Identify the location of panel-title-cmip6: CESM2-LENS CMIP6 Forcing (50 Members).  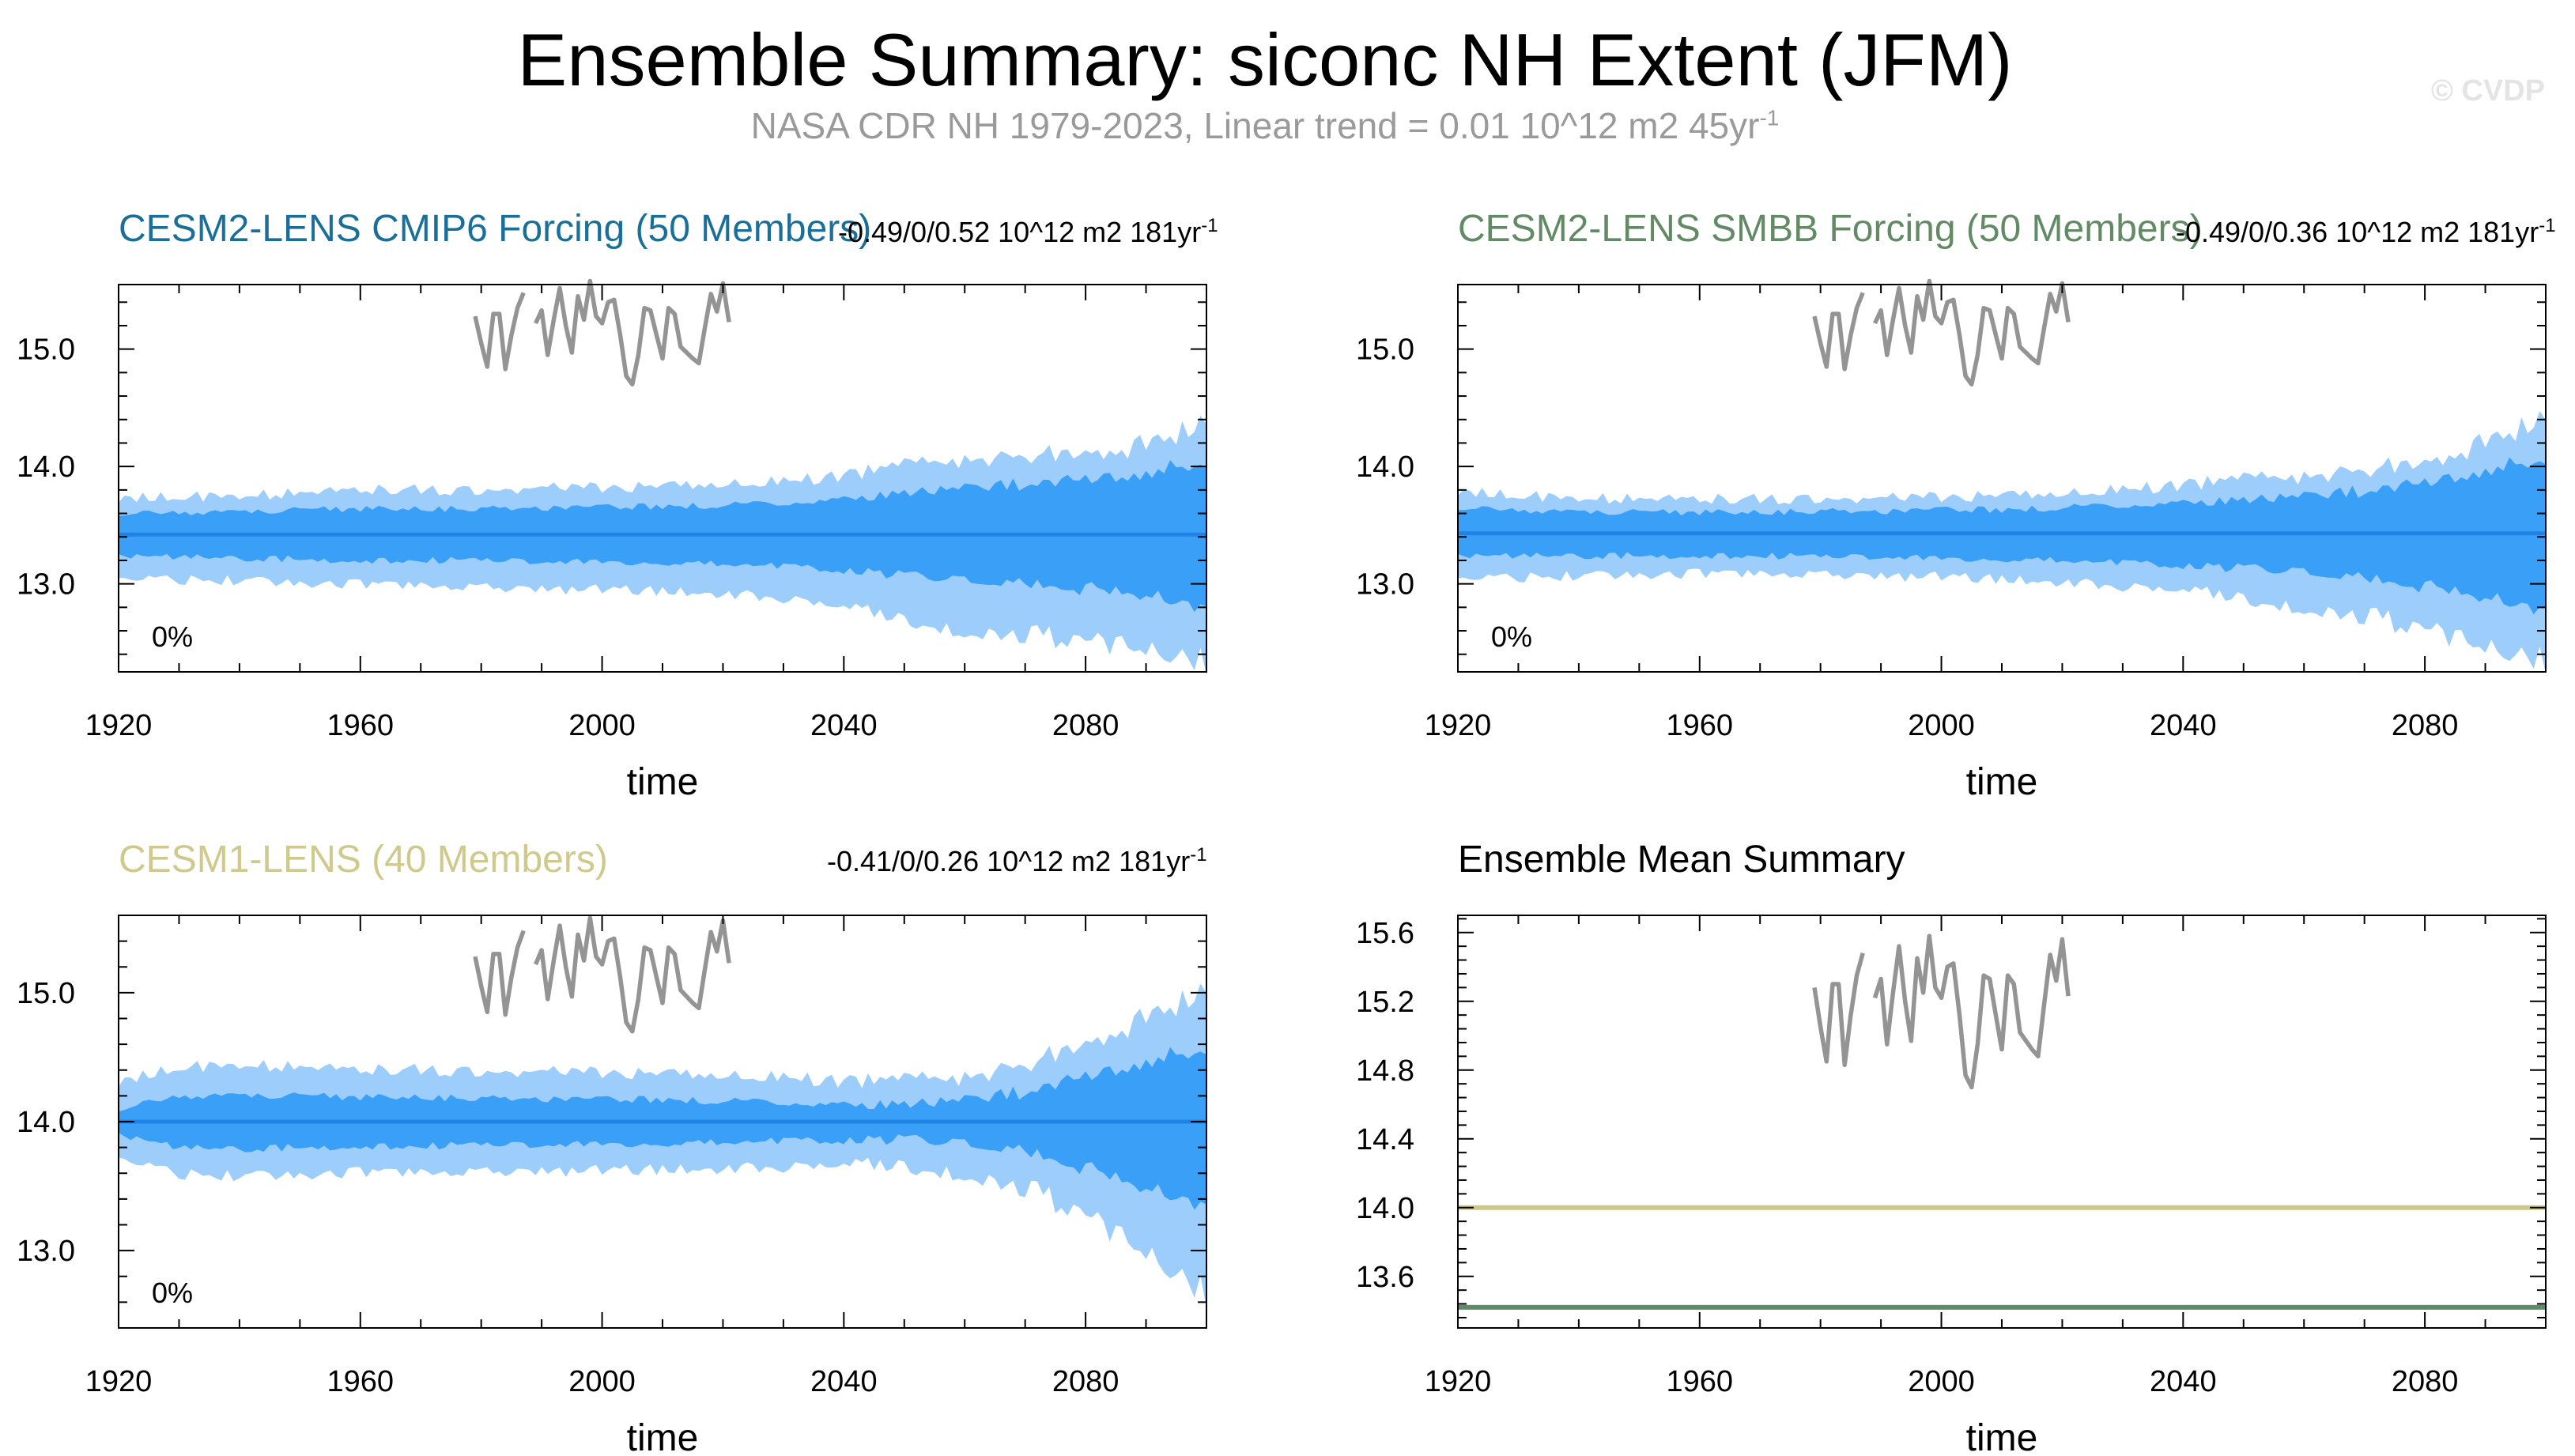
(495, 229).